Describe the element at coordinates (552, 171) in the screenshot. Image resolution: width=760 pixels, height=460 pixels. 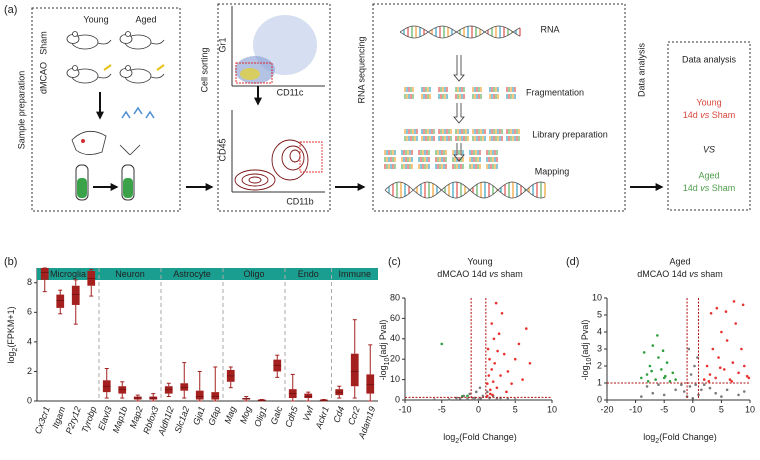
I see `step-label: Mapping` at that location.